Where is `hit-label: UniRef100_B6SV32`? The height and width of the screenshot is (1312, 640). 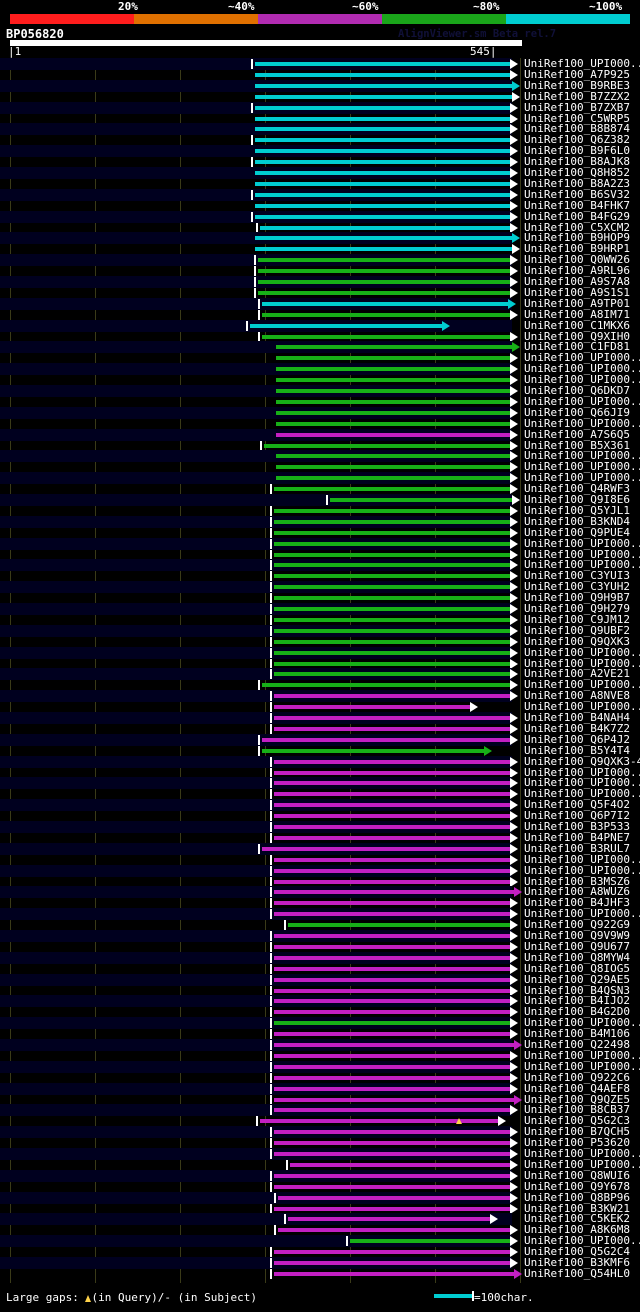 hit-label: UniRef100_B6SV32 is located at coordinates (577, 194).